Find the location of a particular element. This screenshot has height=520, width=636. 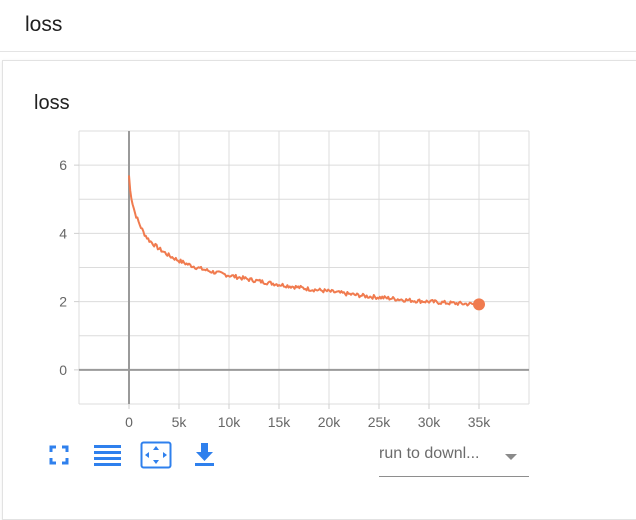

x-tick-label: 30k is located at coordinates (430, 422).